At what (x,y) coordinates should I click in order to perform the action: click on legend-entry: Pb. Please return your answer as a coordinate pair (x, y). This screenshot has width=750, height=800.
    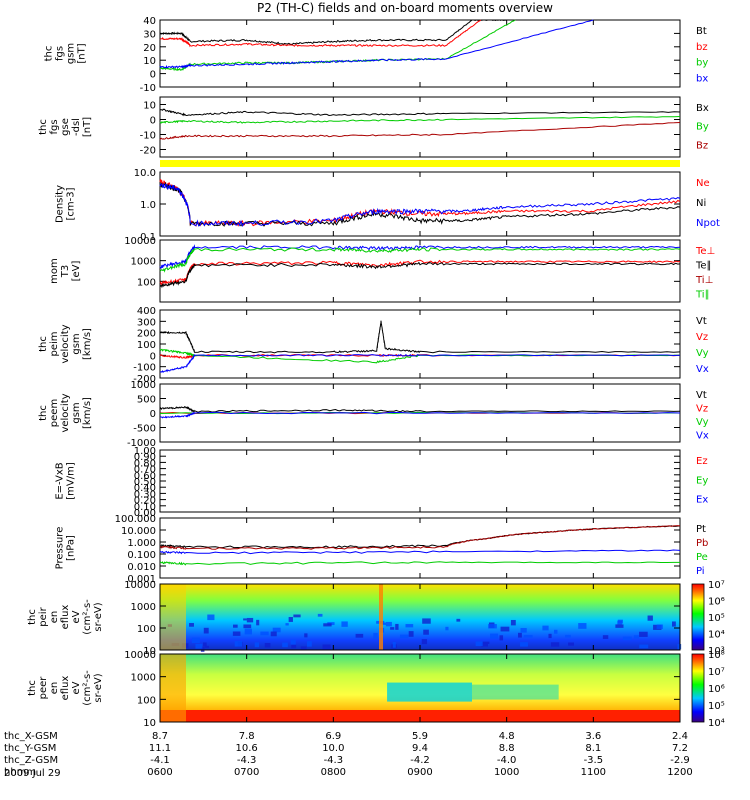
    Looking at the image, I should click on (702, 543).